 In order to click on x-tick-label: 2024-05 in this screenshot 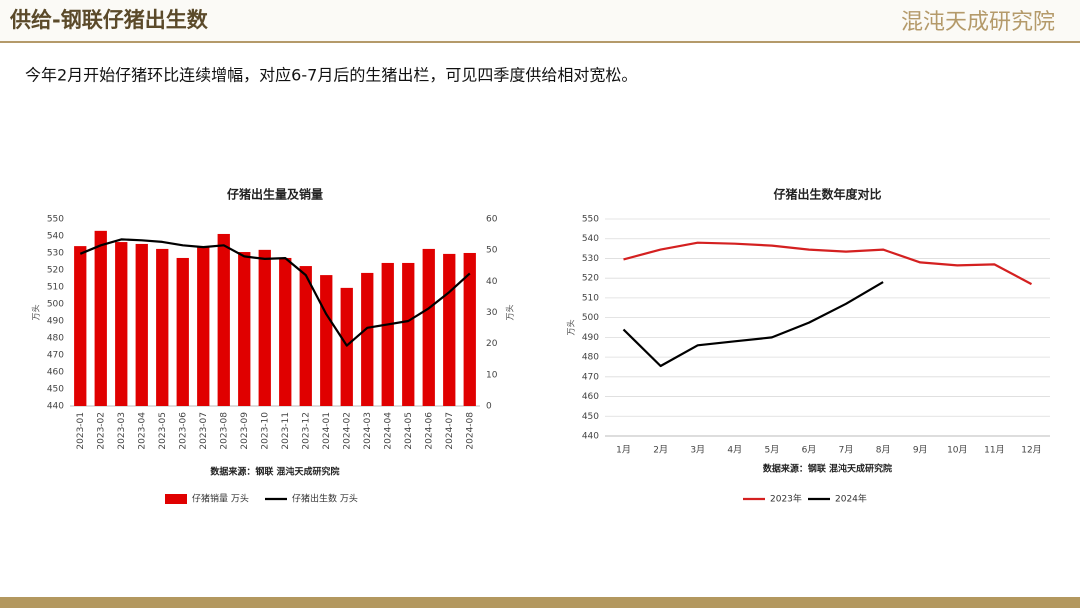, I will do `click(409, 431)`.